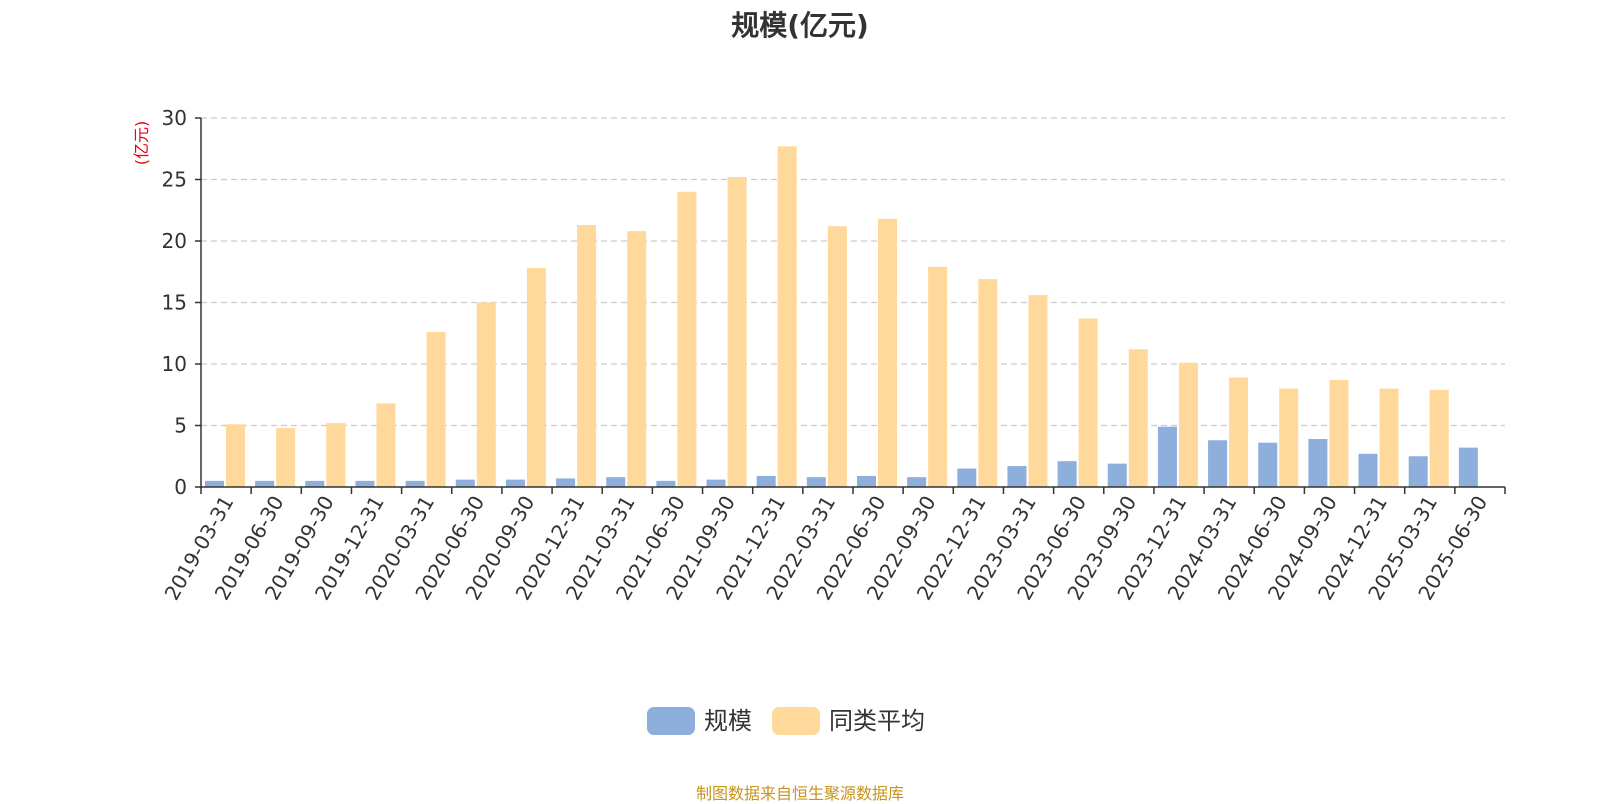  Describe the element at coordinates (174, 364) in the screenshot. I see `y-tick-label: 10` at that location.